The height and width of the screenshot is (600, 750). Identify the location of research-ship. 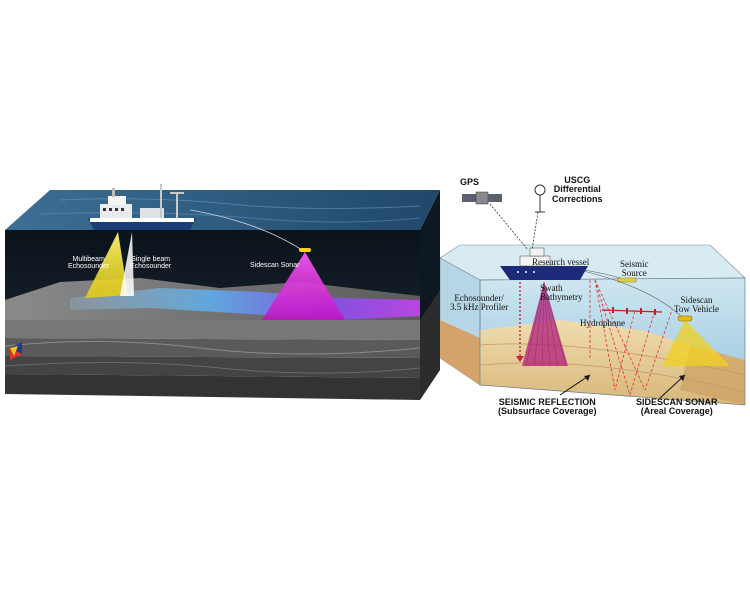
(142, 207).